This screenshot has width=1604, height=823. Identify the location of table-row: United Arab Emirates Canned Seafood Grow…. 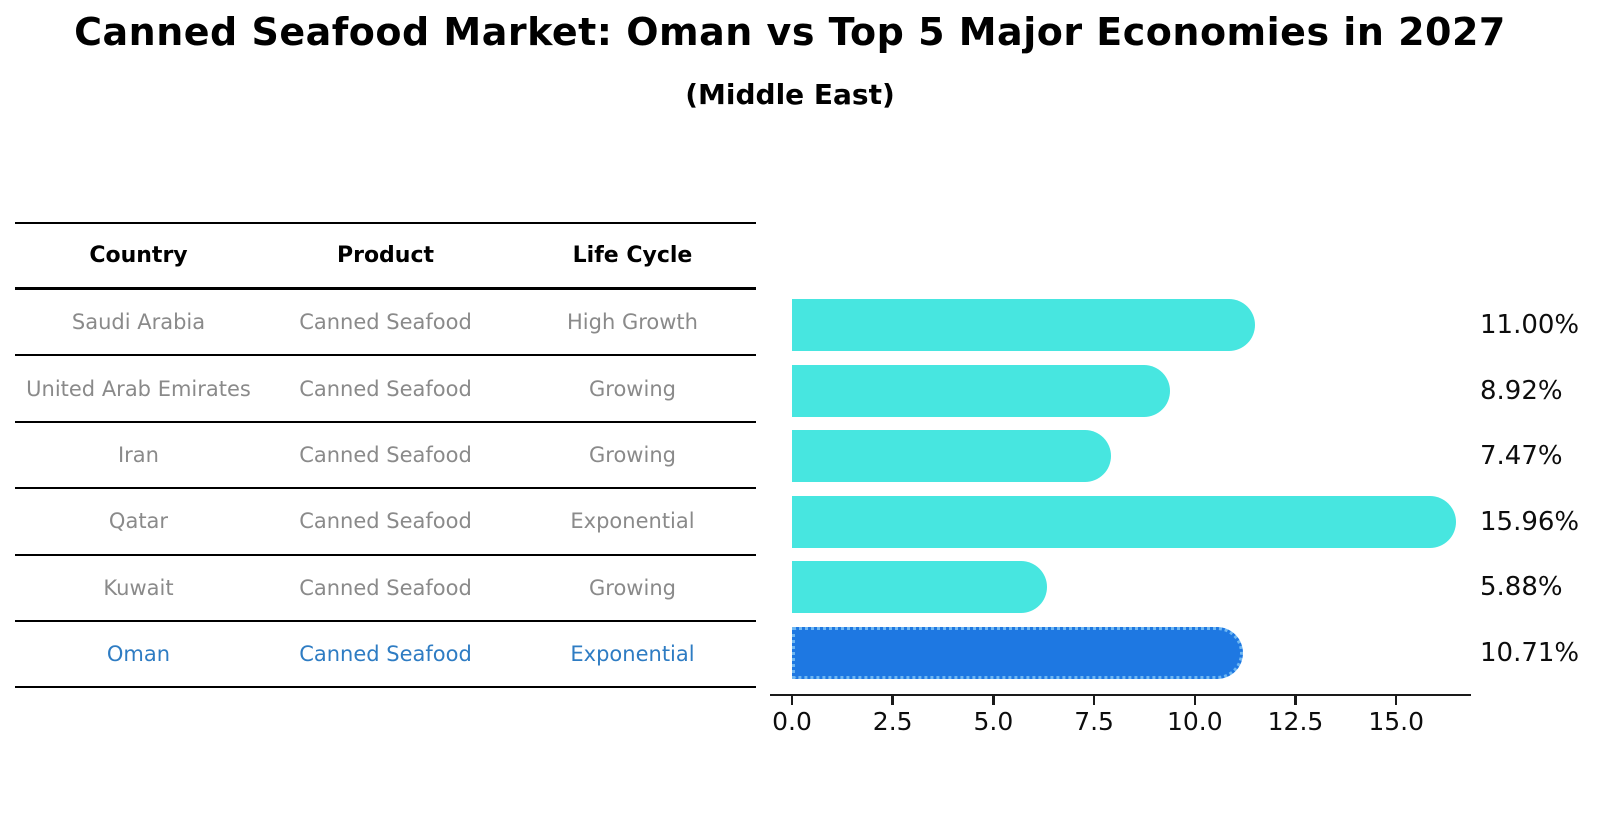
(385, 389).